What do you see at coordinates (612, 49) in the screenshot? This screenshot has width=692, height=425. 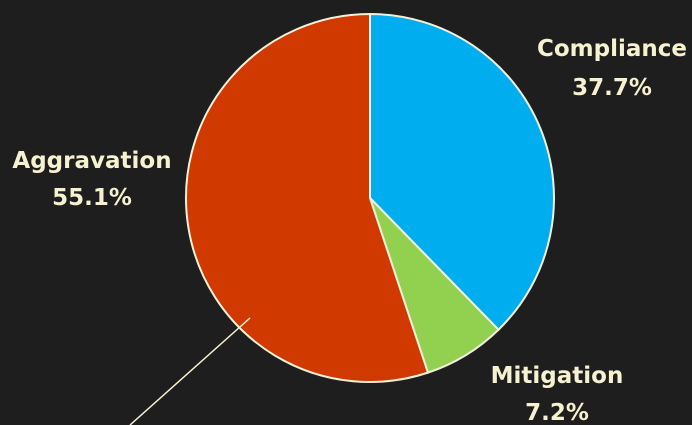 I see `slice-label-compliance-name: Compliance` at bounding box center [612, 49].